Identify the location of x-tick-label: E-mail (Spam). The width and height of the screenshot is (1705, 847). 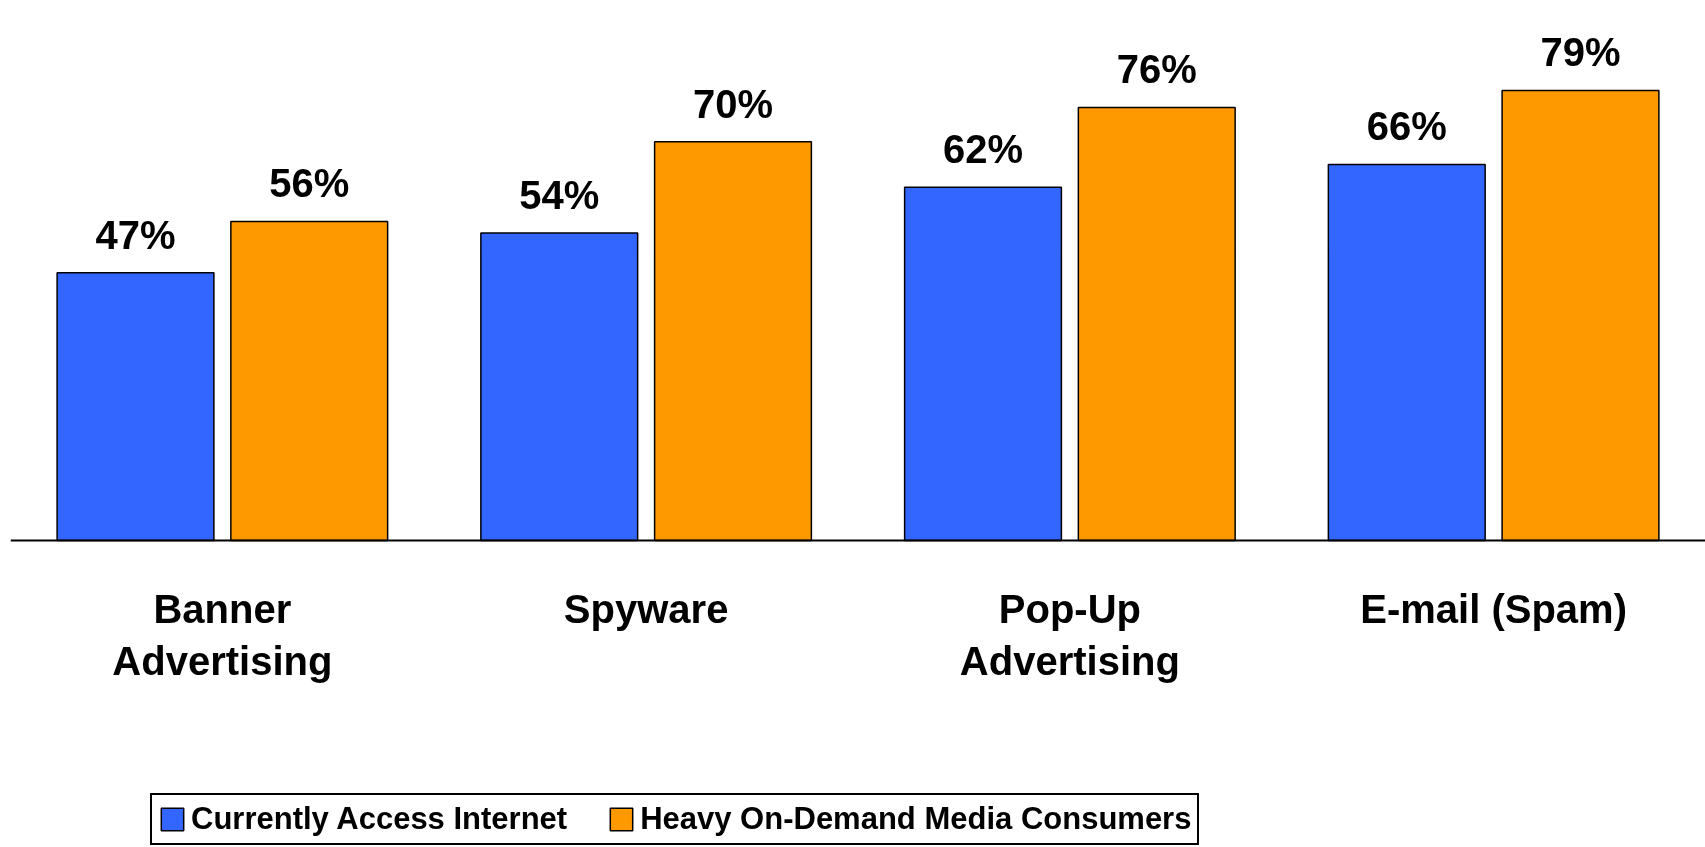
(1493, 608).